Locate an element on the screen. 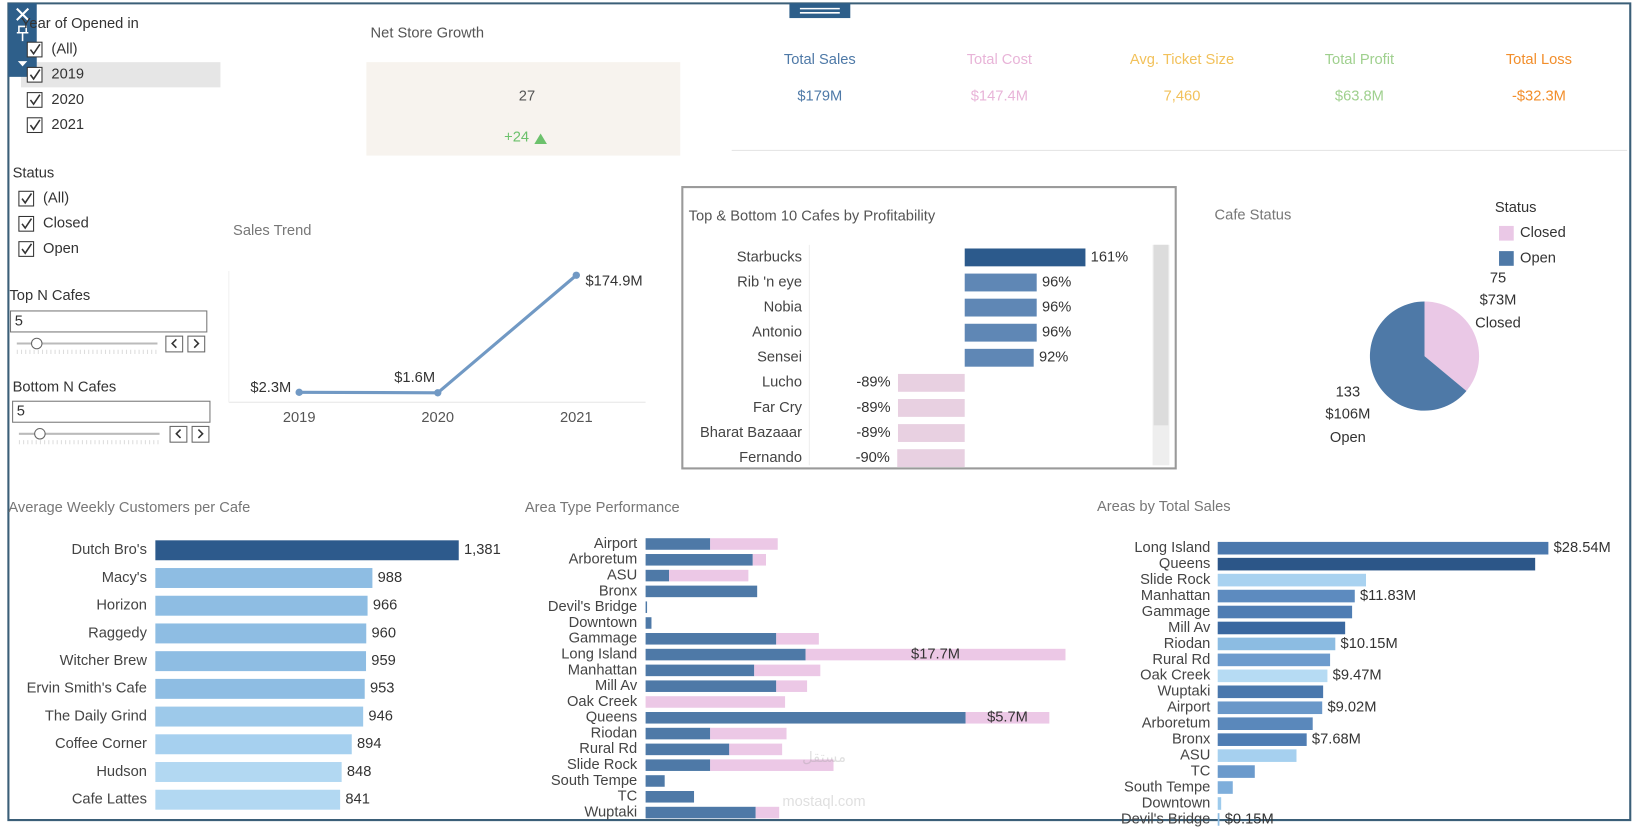 This screenshot has width=1646, height=835. category-label: Rural Rd is located at coordinates (1181, 660).